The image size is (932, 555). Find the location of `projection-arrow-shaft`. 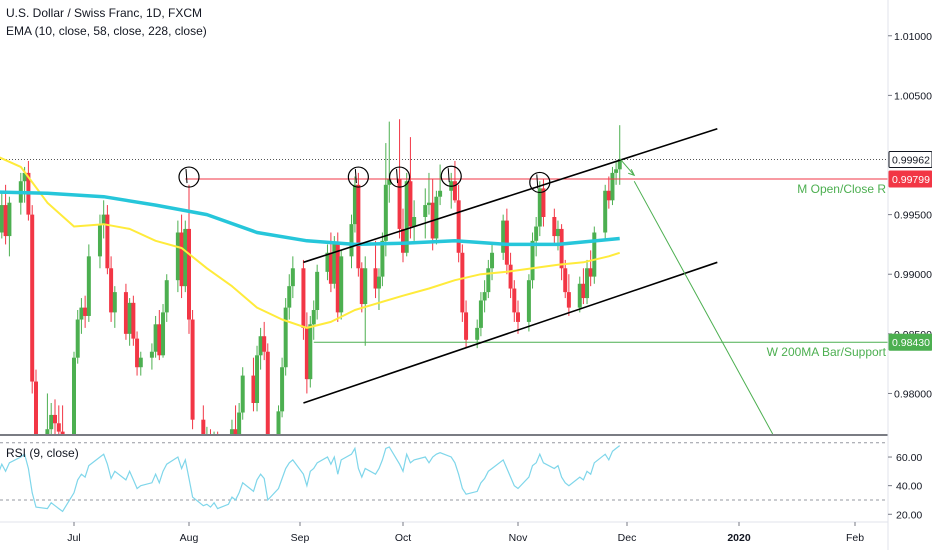

projection-arrow-shaft is located at coordinates (627, 167).